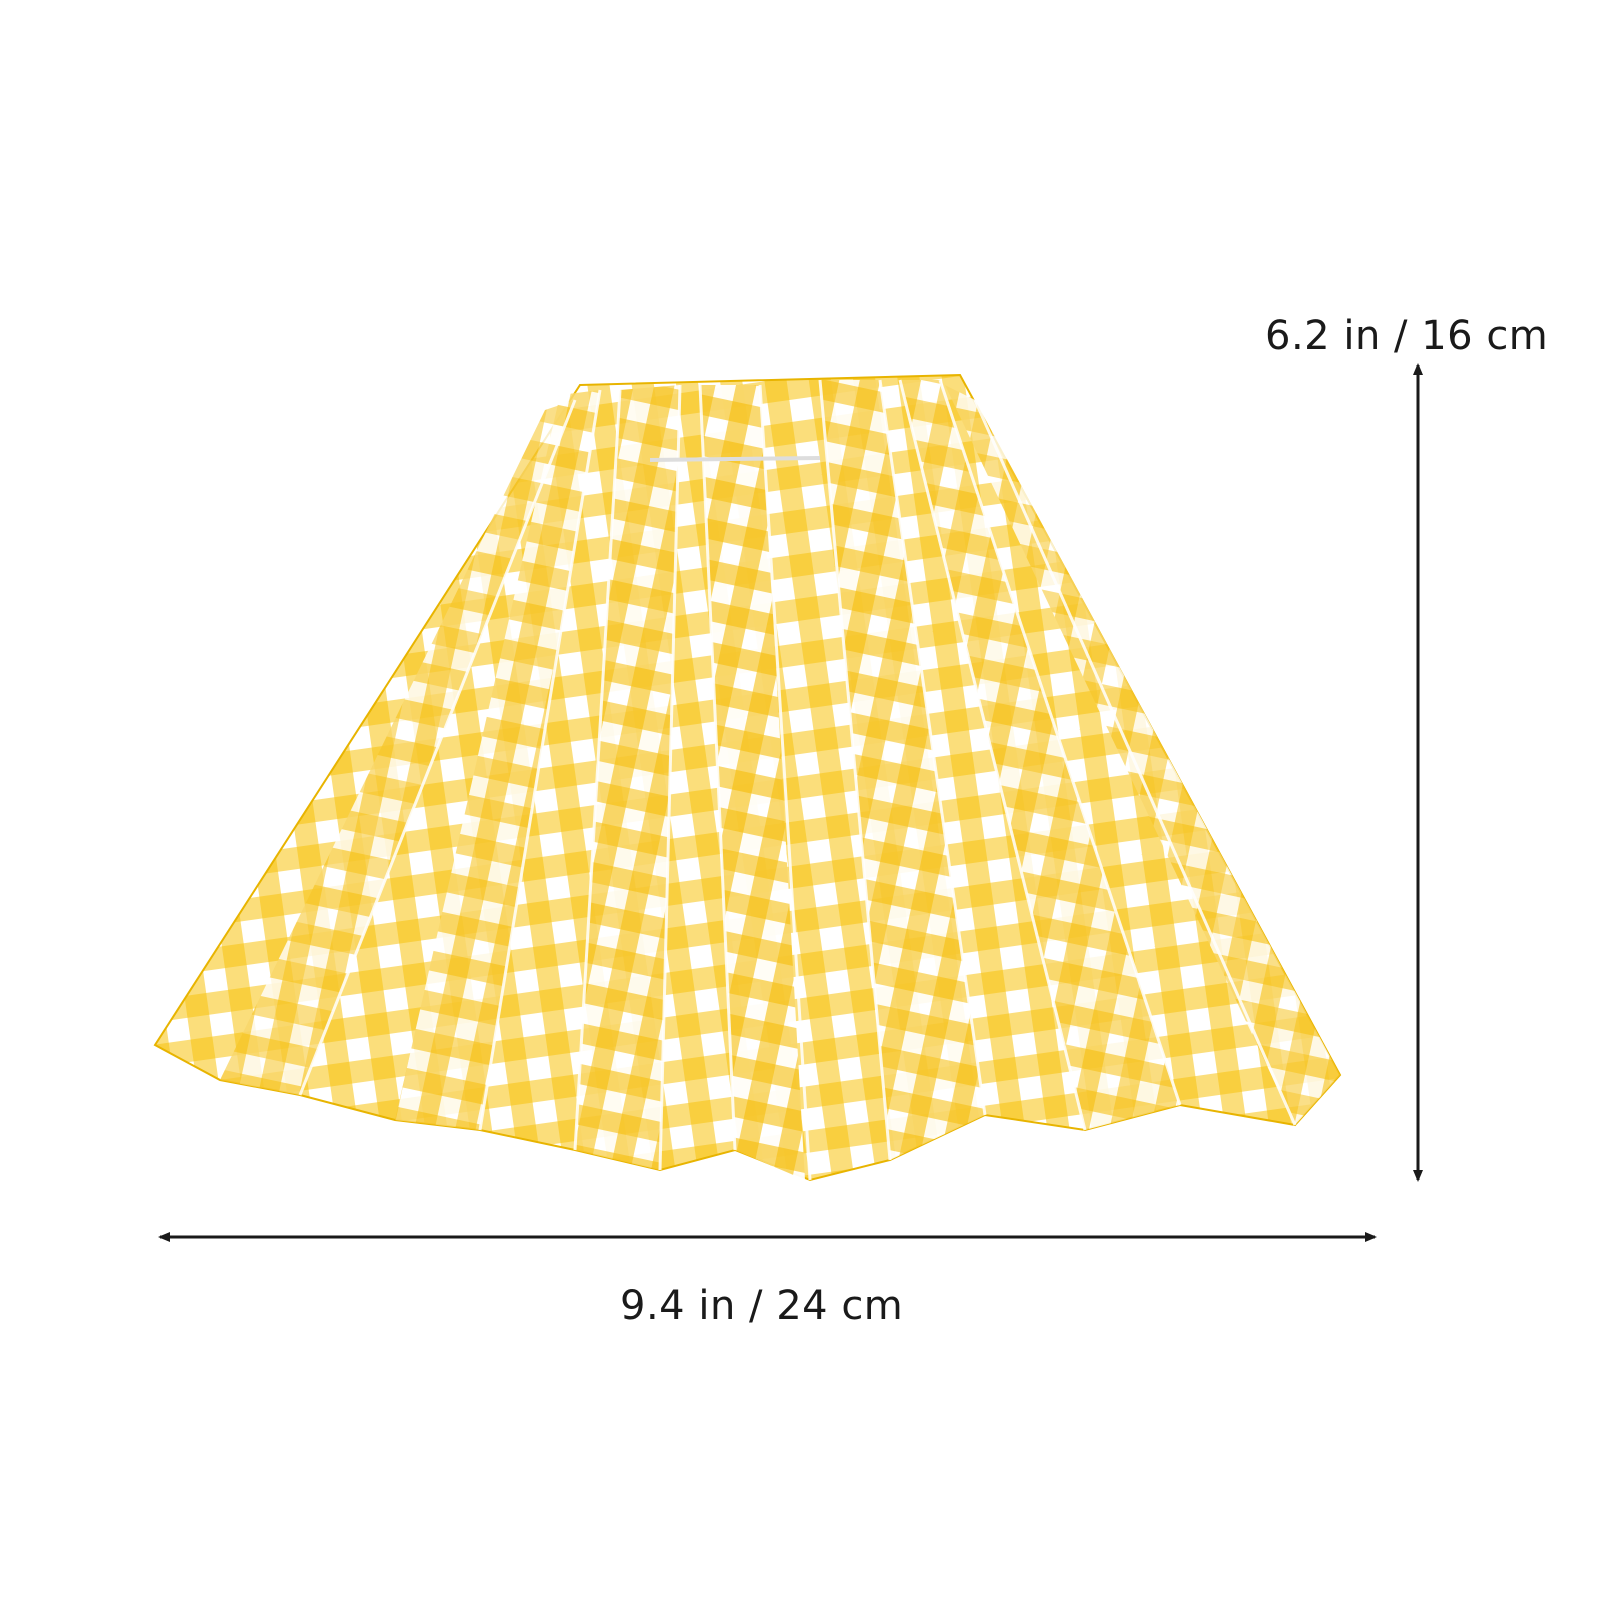  What do you see at coordinates (1407, 336) in the screenshot?
I see `height-dimension-label: 6.2 in / 16 cm` at bounding box center [1407, 336].